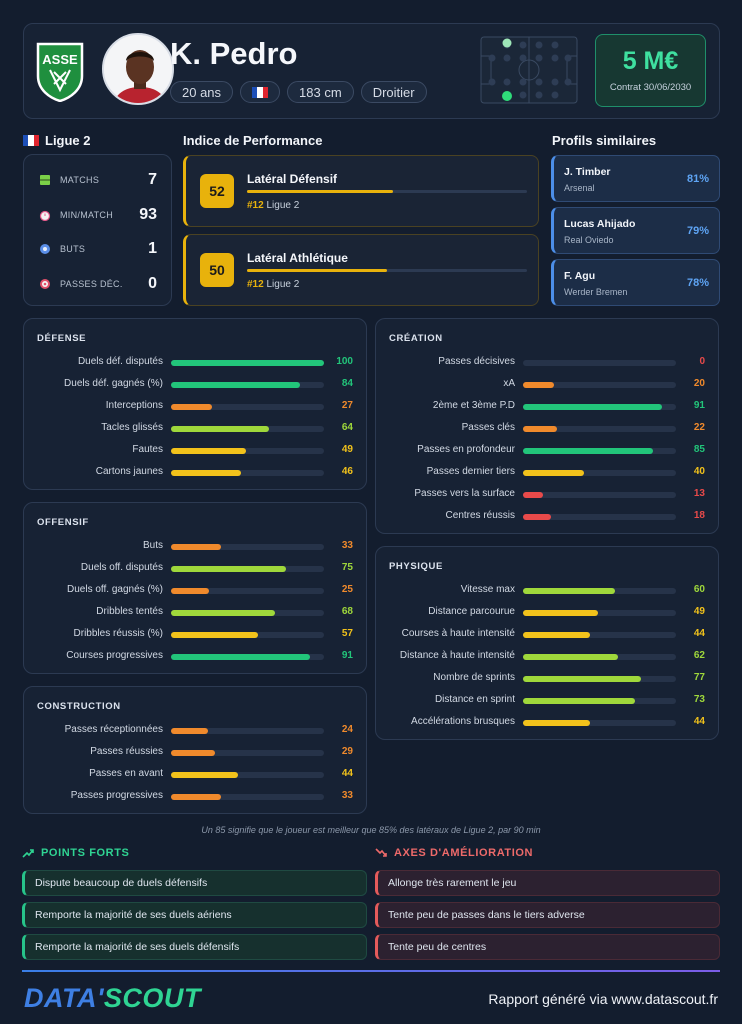  I want to click on metric-row: Passes vers la surface 13, so click(547, 494).